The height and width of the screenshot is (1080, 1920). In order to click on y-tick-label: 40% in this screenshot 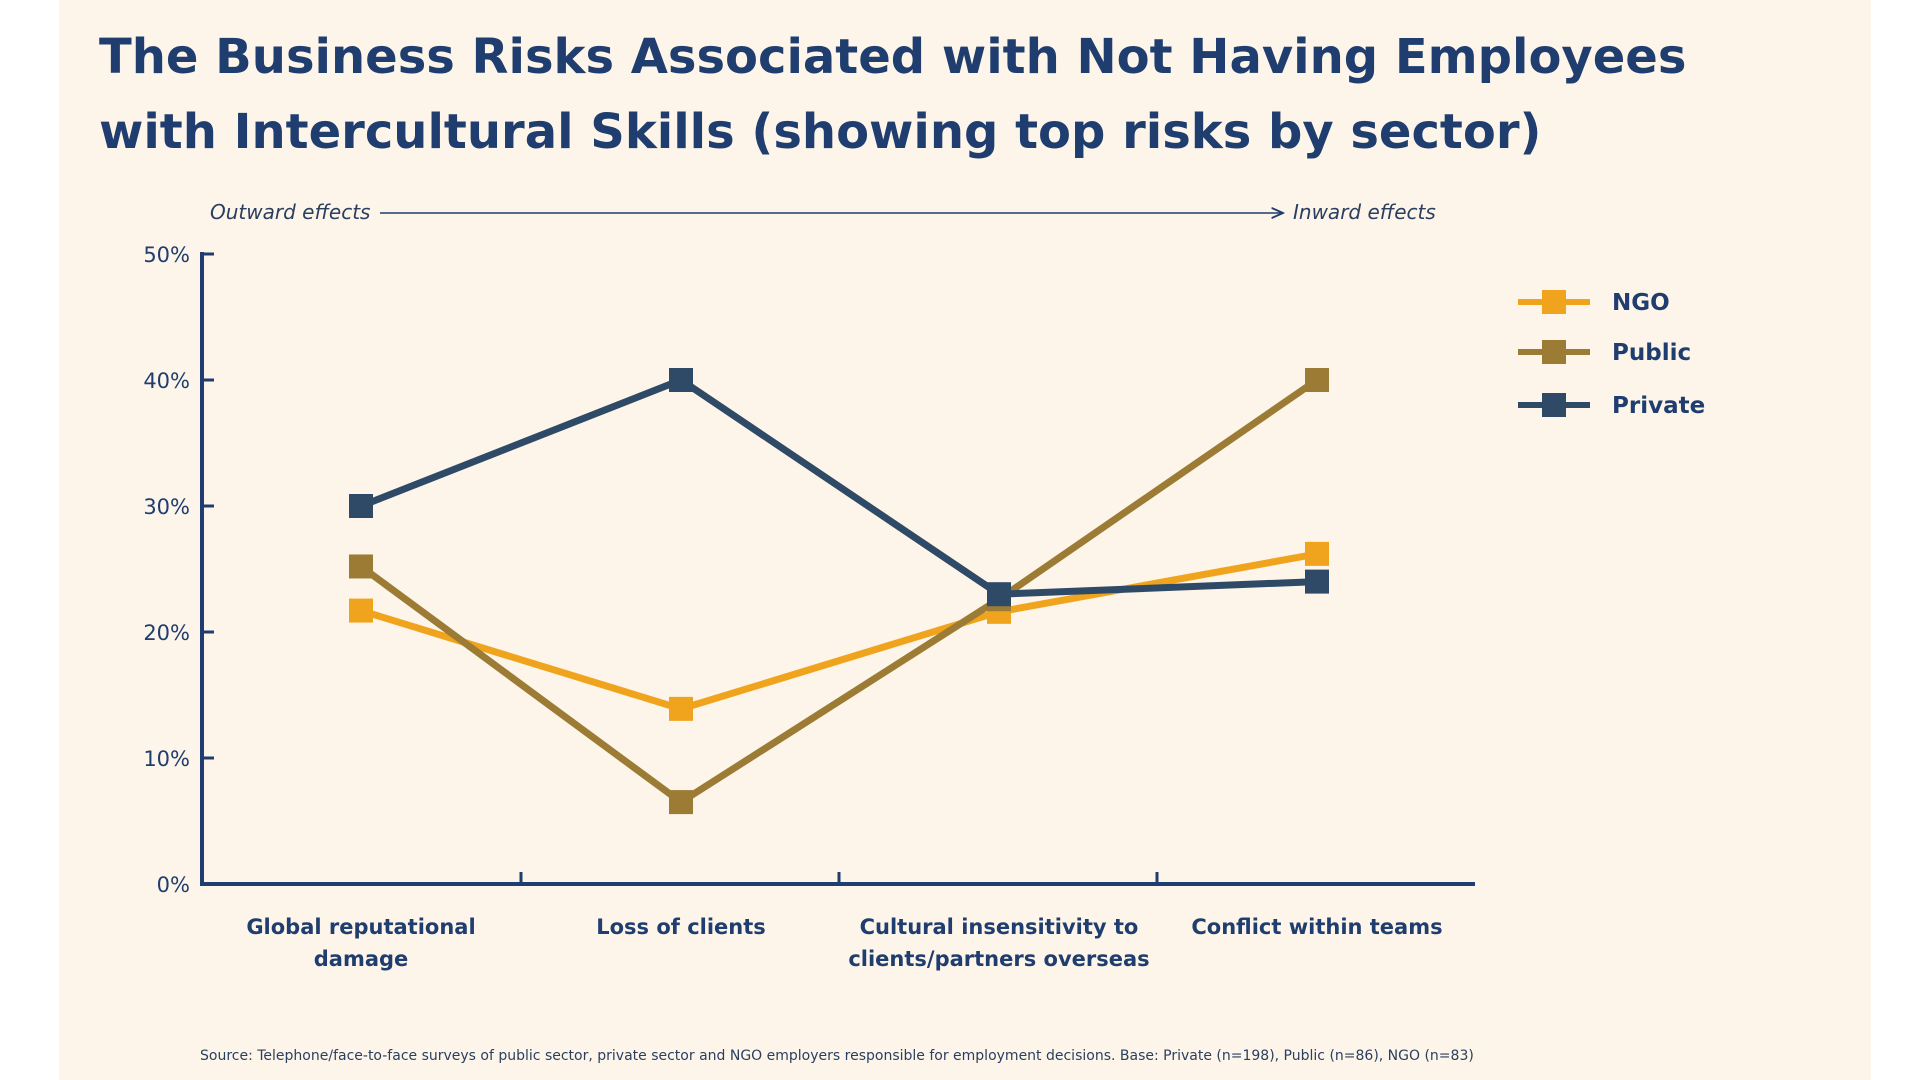, I will do `click(166, 381)`.